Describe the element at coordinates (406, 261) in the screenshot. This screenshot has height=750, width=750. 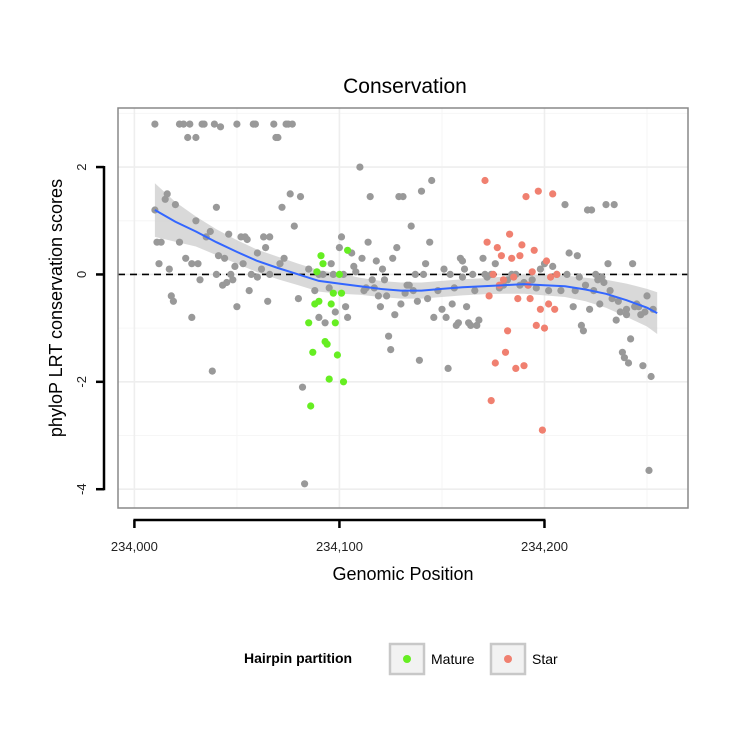
I see `smooth-trend-line` at that location.